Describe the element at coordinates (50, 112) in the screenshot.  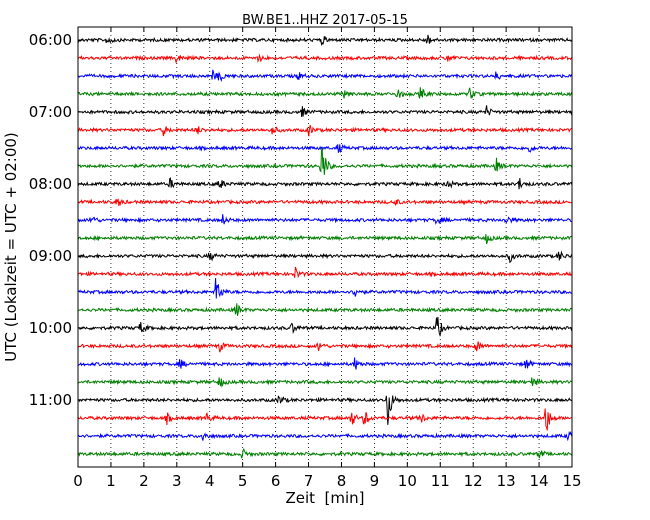
I see `y-tick-label: 07:00` at that location.